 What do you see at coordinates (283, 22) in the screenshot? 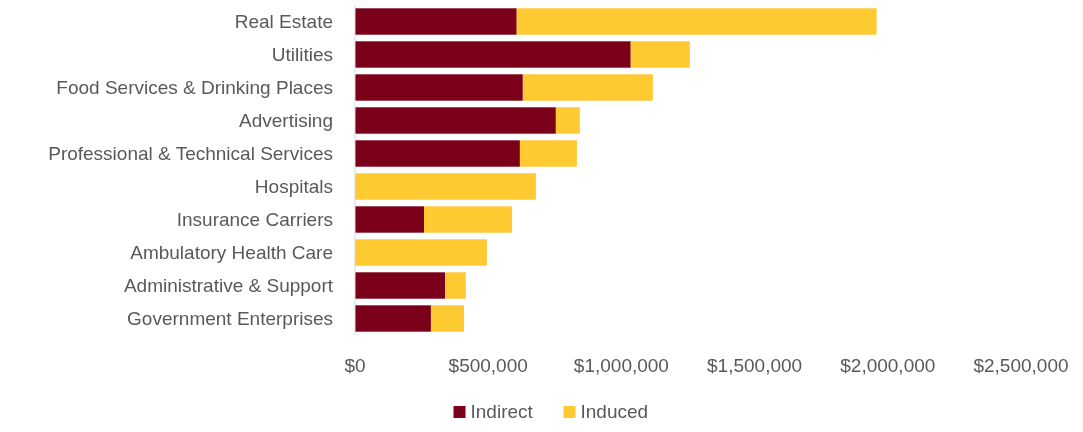
I see `y-tick-label: Real Estate` at bounding box center [283, 22].